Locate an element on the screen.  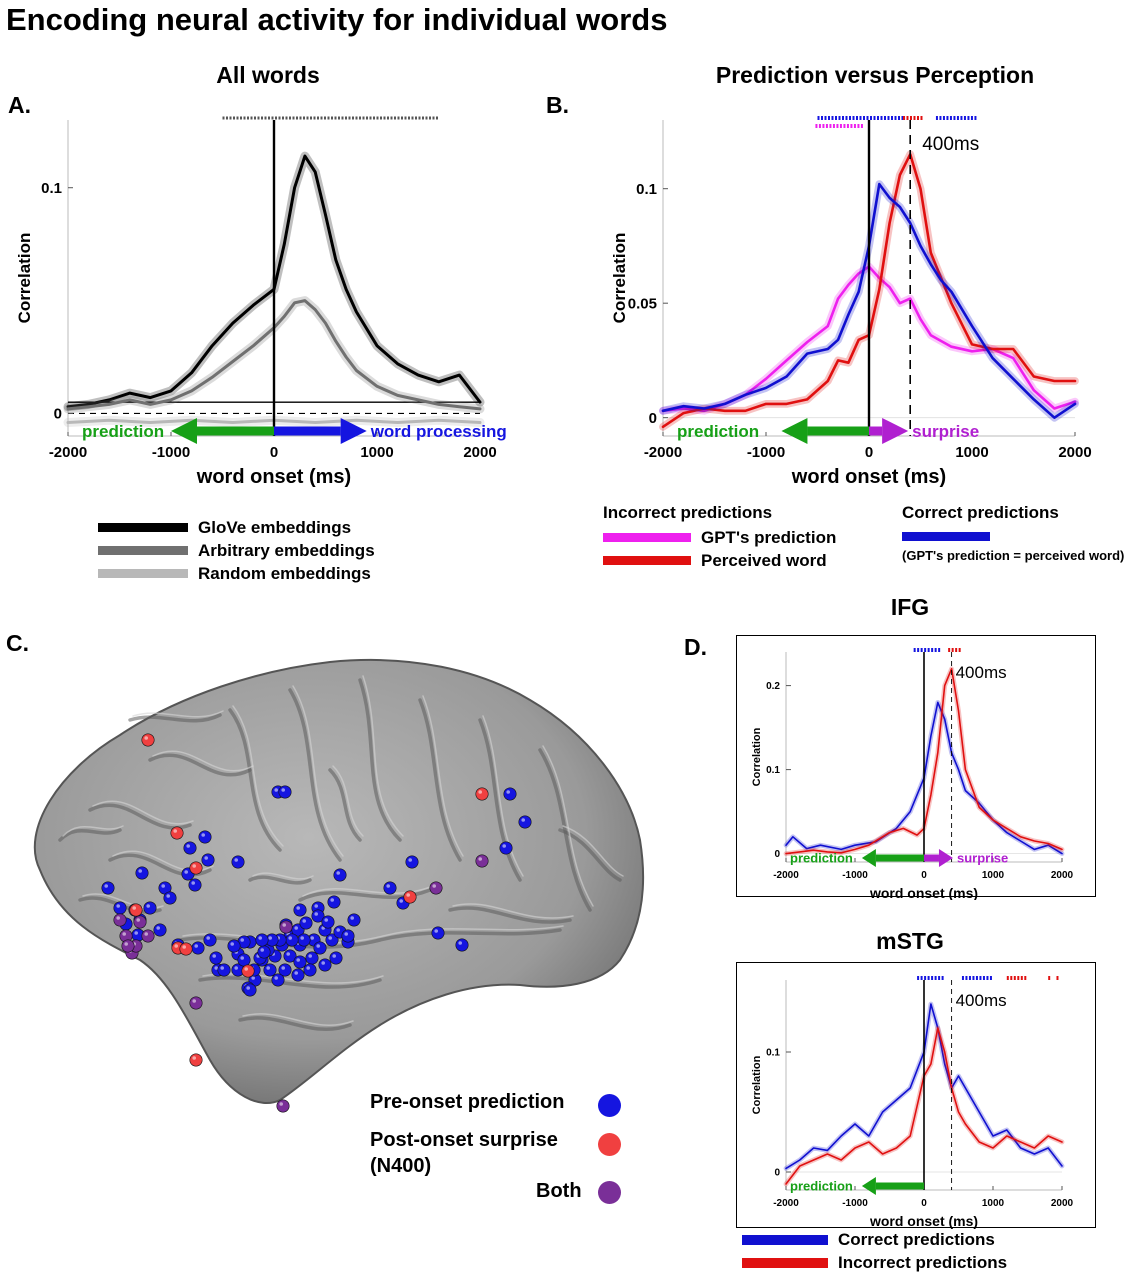
chart-d1-ytick-label: 0.2 is located at coordinates (773, 686).